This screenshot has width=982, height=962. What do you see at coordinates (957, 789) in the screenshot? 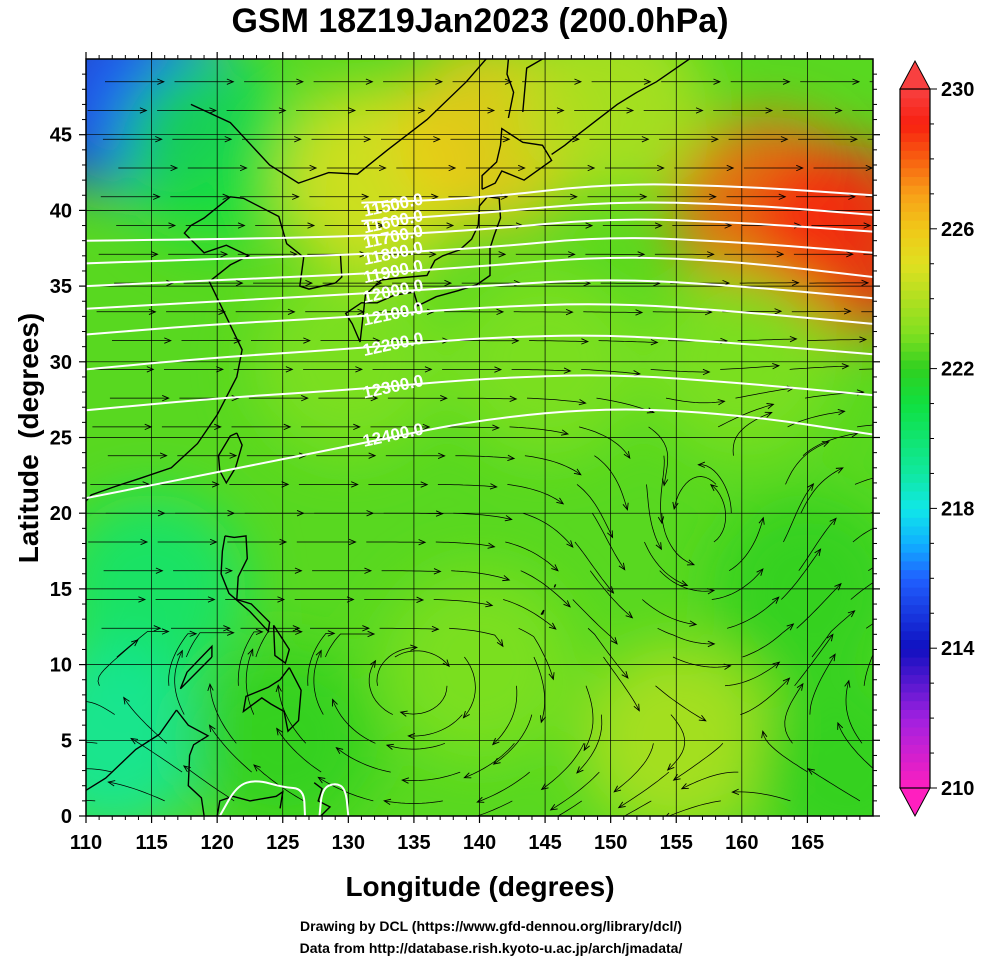
I see `colorbar-tick-label: 210` at bounding box center [957, 789].